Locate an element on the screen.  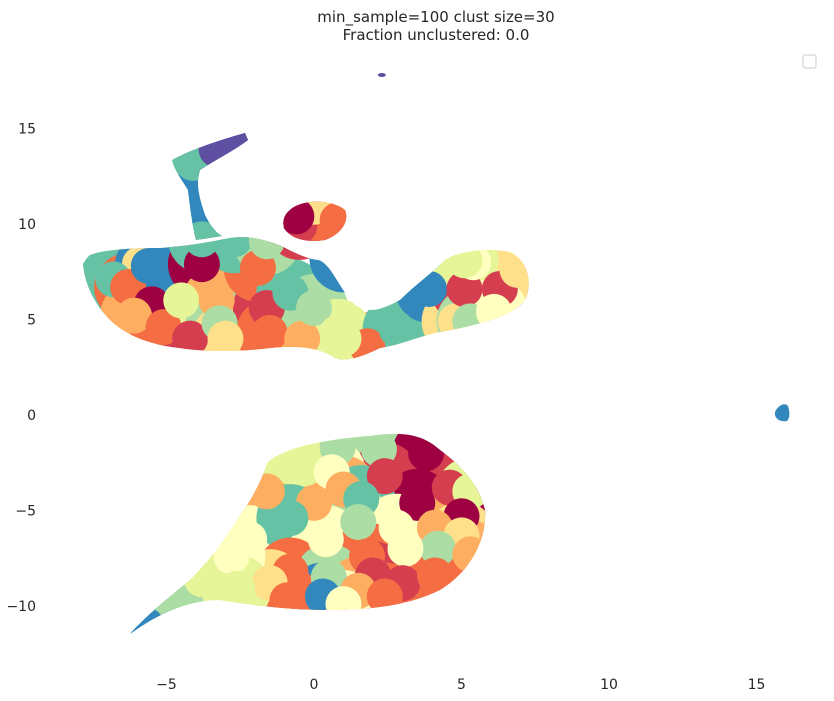
lower-cluster-region is located at coordinates (308, 533).